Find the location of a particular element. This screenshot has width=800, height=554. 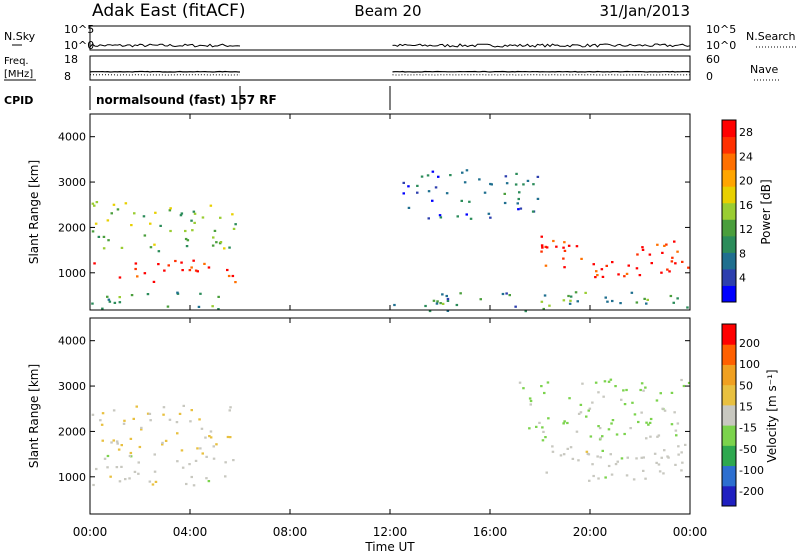

y-tick-label: 4000 is located at coordinates (72, 341).